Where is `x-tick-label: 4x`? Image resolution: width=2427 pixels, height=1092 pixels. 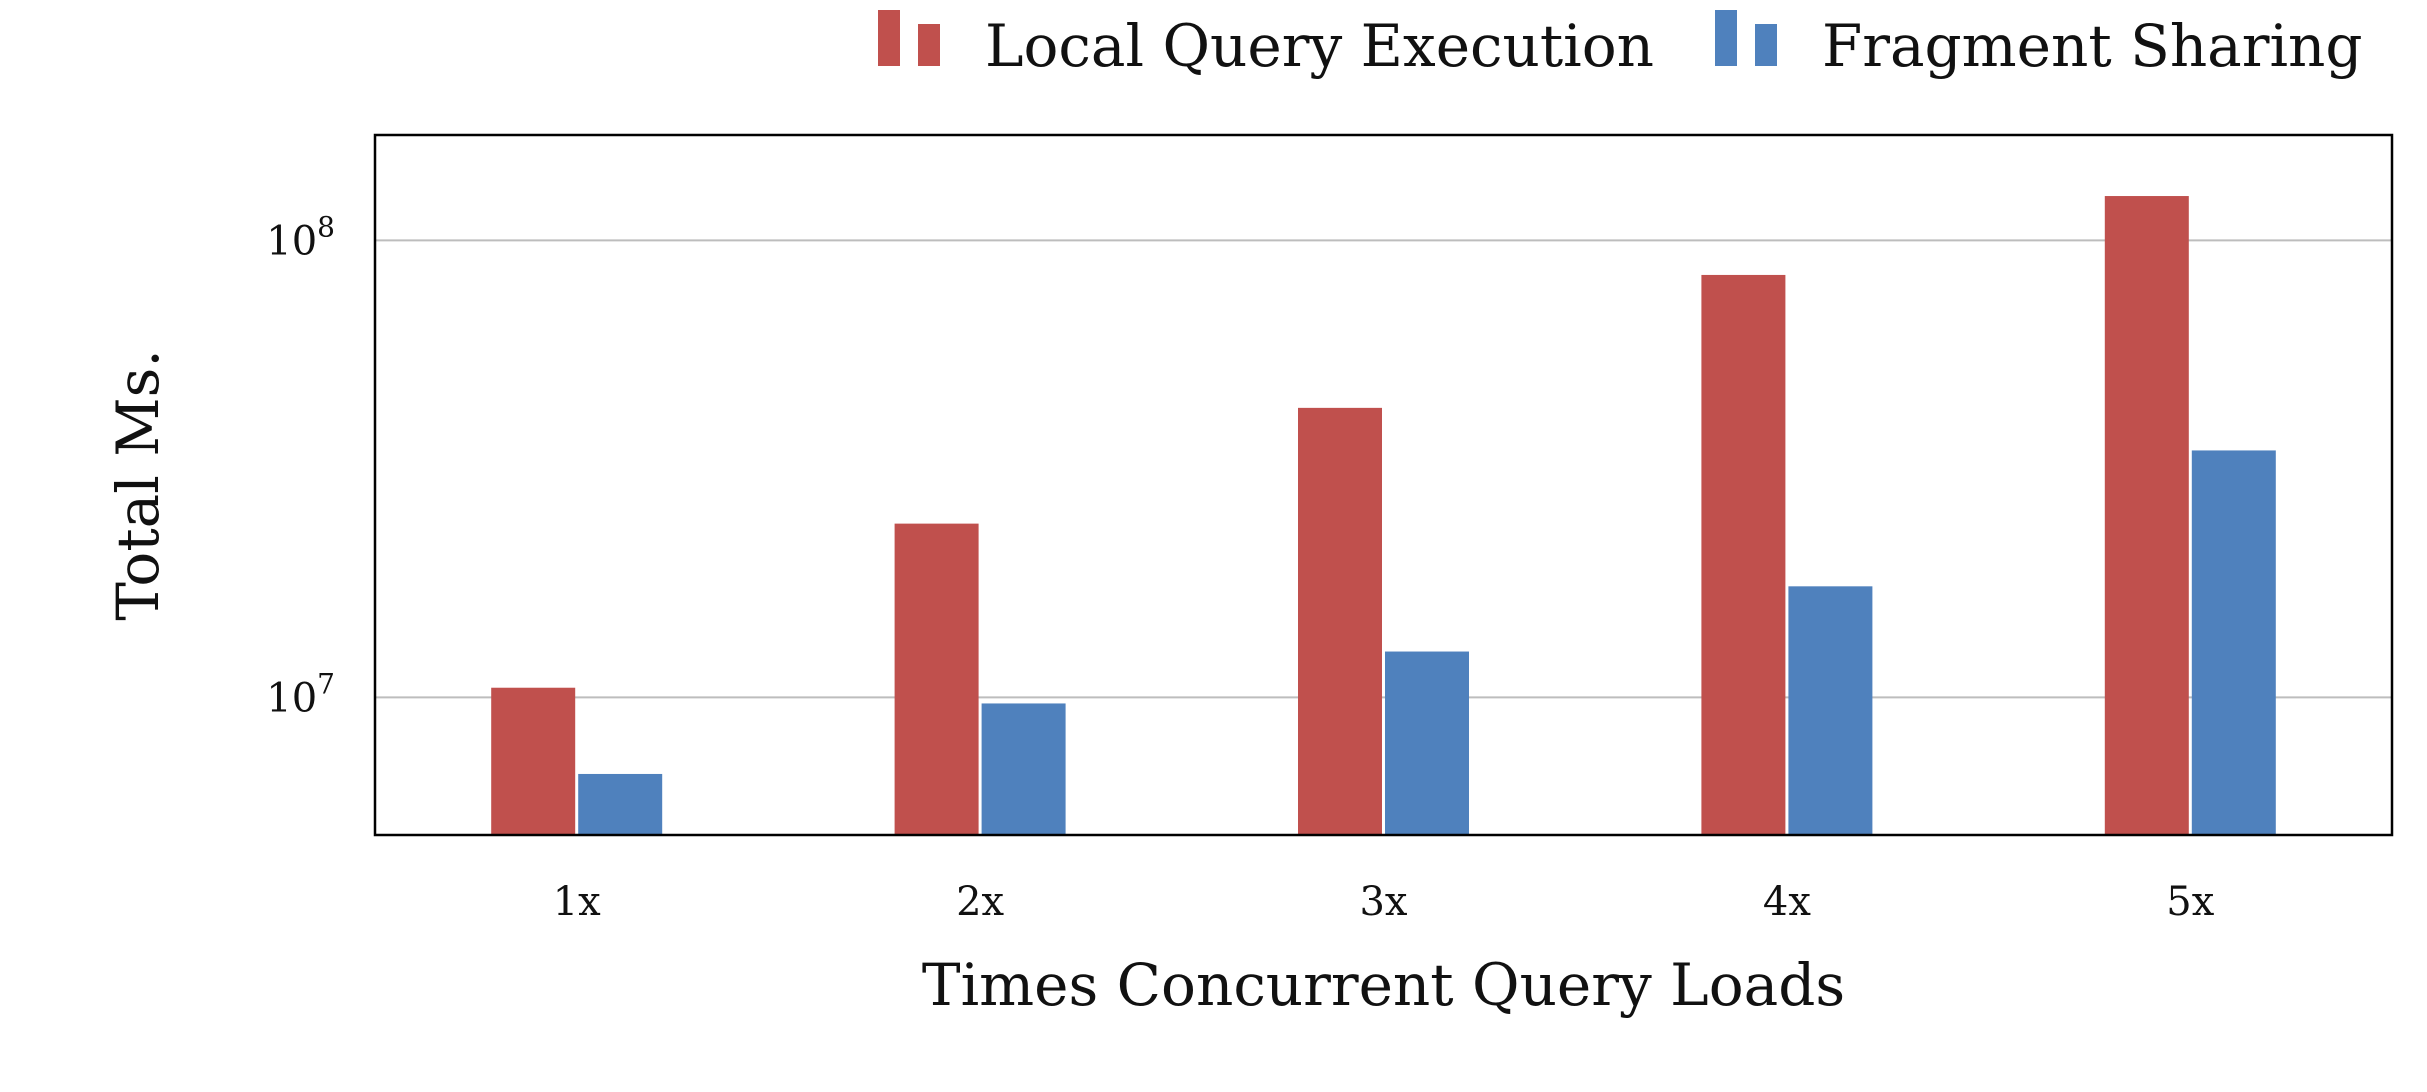
x-tick-label: 4x is located at coordinates (1787, 902).